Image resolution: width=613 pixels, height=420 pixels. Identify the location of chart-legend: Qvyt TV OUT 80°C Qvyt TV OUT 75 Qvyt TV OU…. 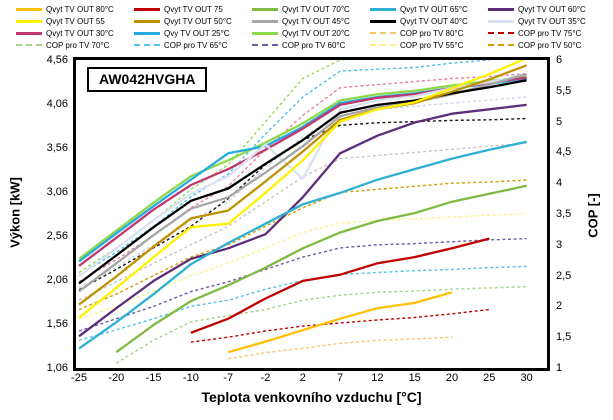
(309, 27).